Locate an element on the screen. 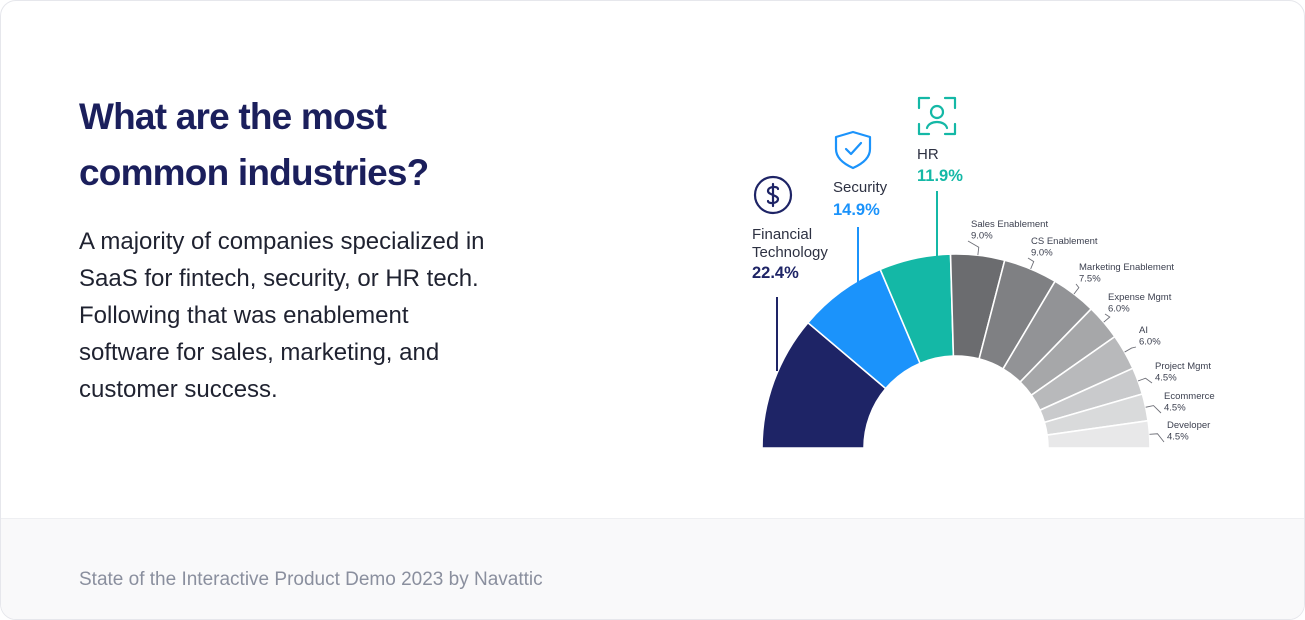  user-scan-icon is located at coordinates (937, 116).